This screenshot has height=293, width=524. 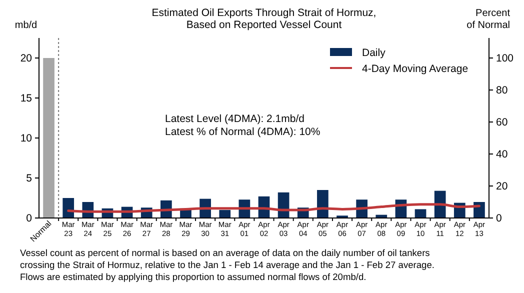 I want to click on annotation: Latest Level (4DMA): 2.1mb/d, so click(x=235, y=119).